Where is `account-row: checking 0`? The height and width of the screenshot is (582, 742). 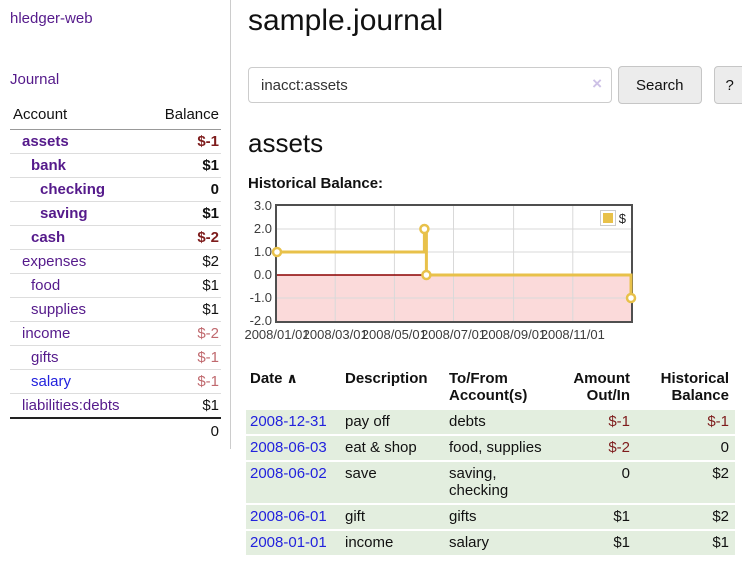
account-row: checking 0 is located at coordinates (115, 189).